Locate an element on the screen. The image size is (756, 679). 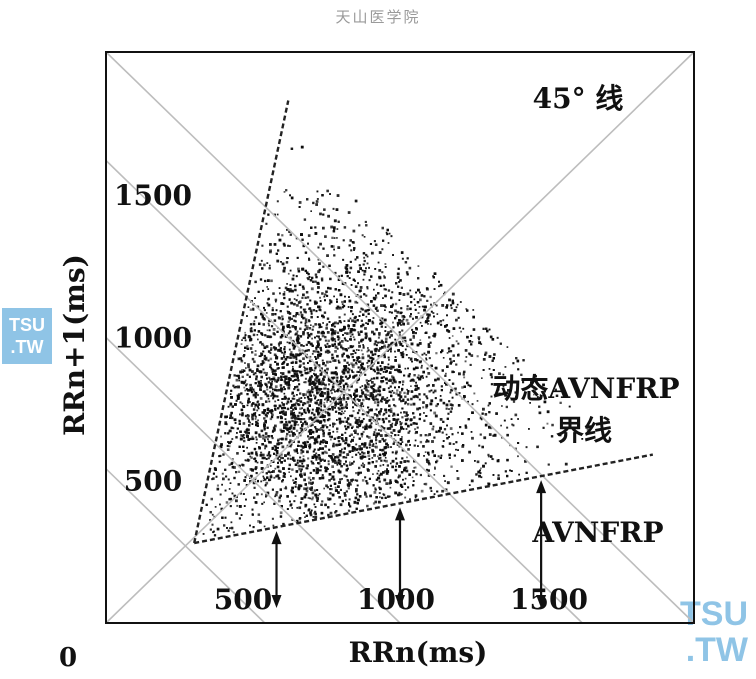
watermark-left: TSU .TW is located at coordinates (27, 336).